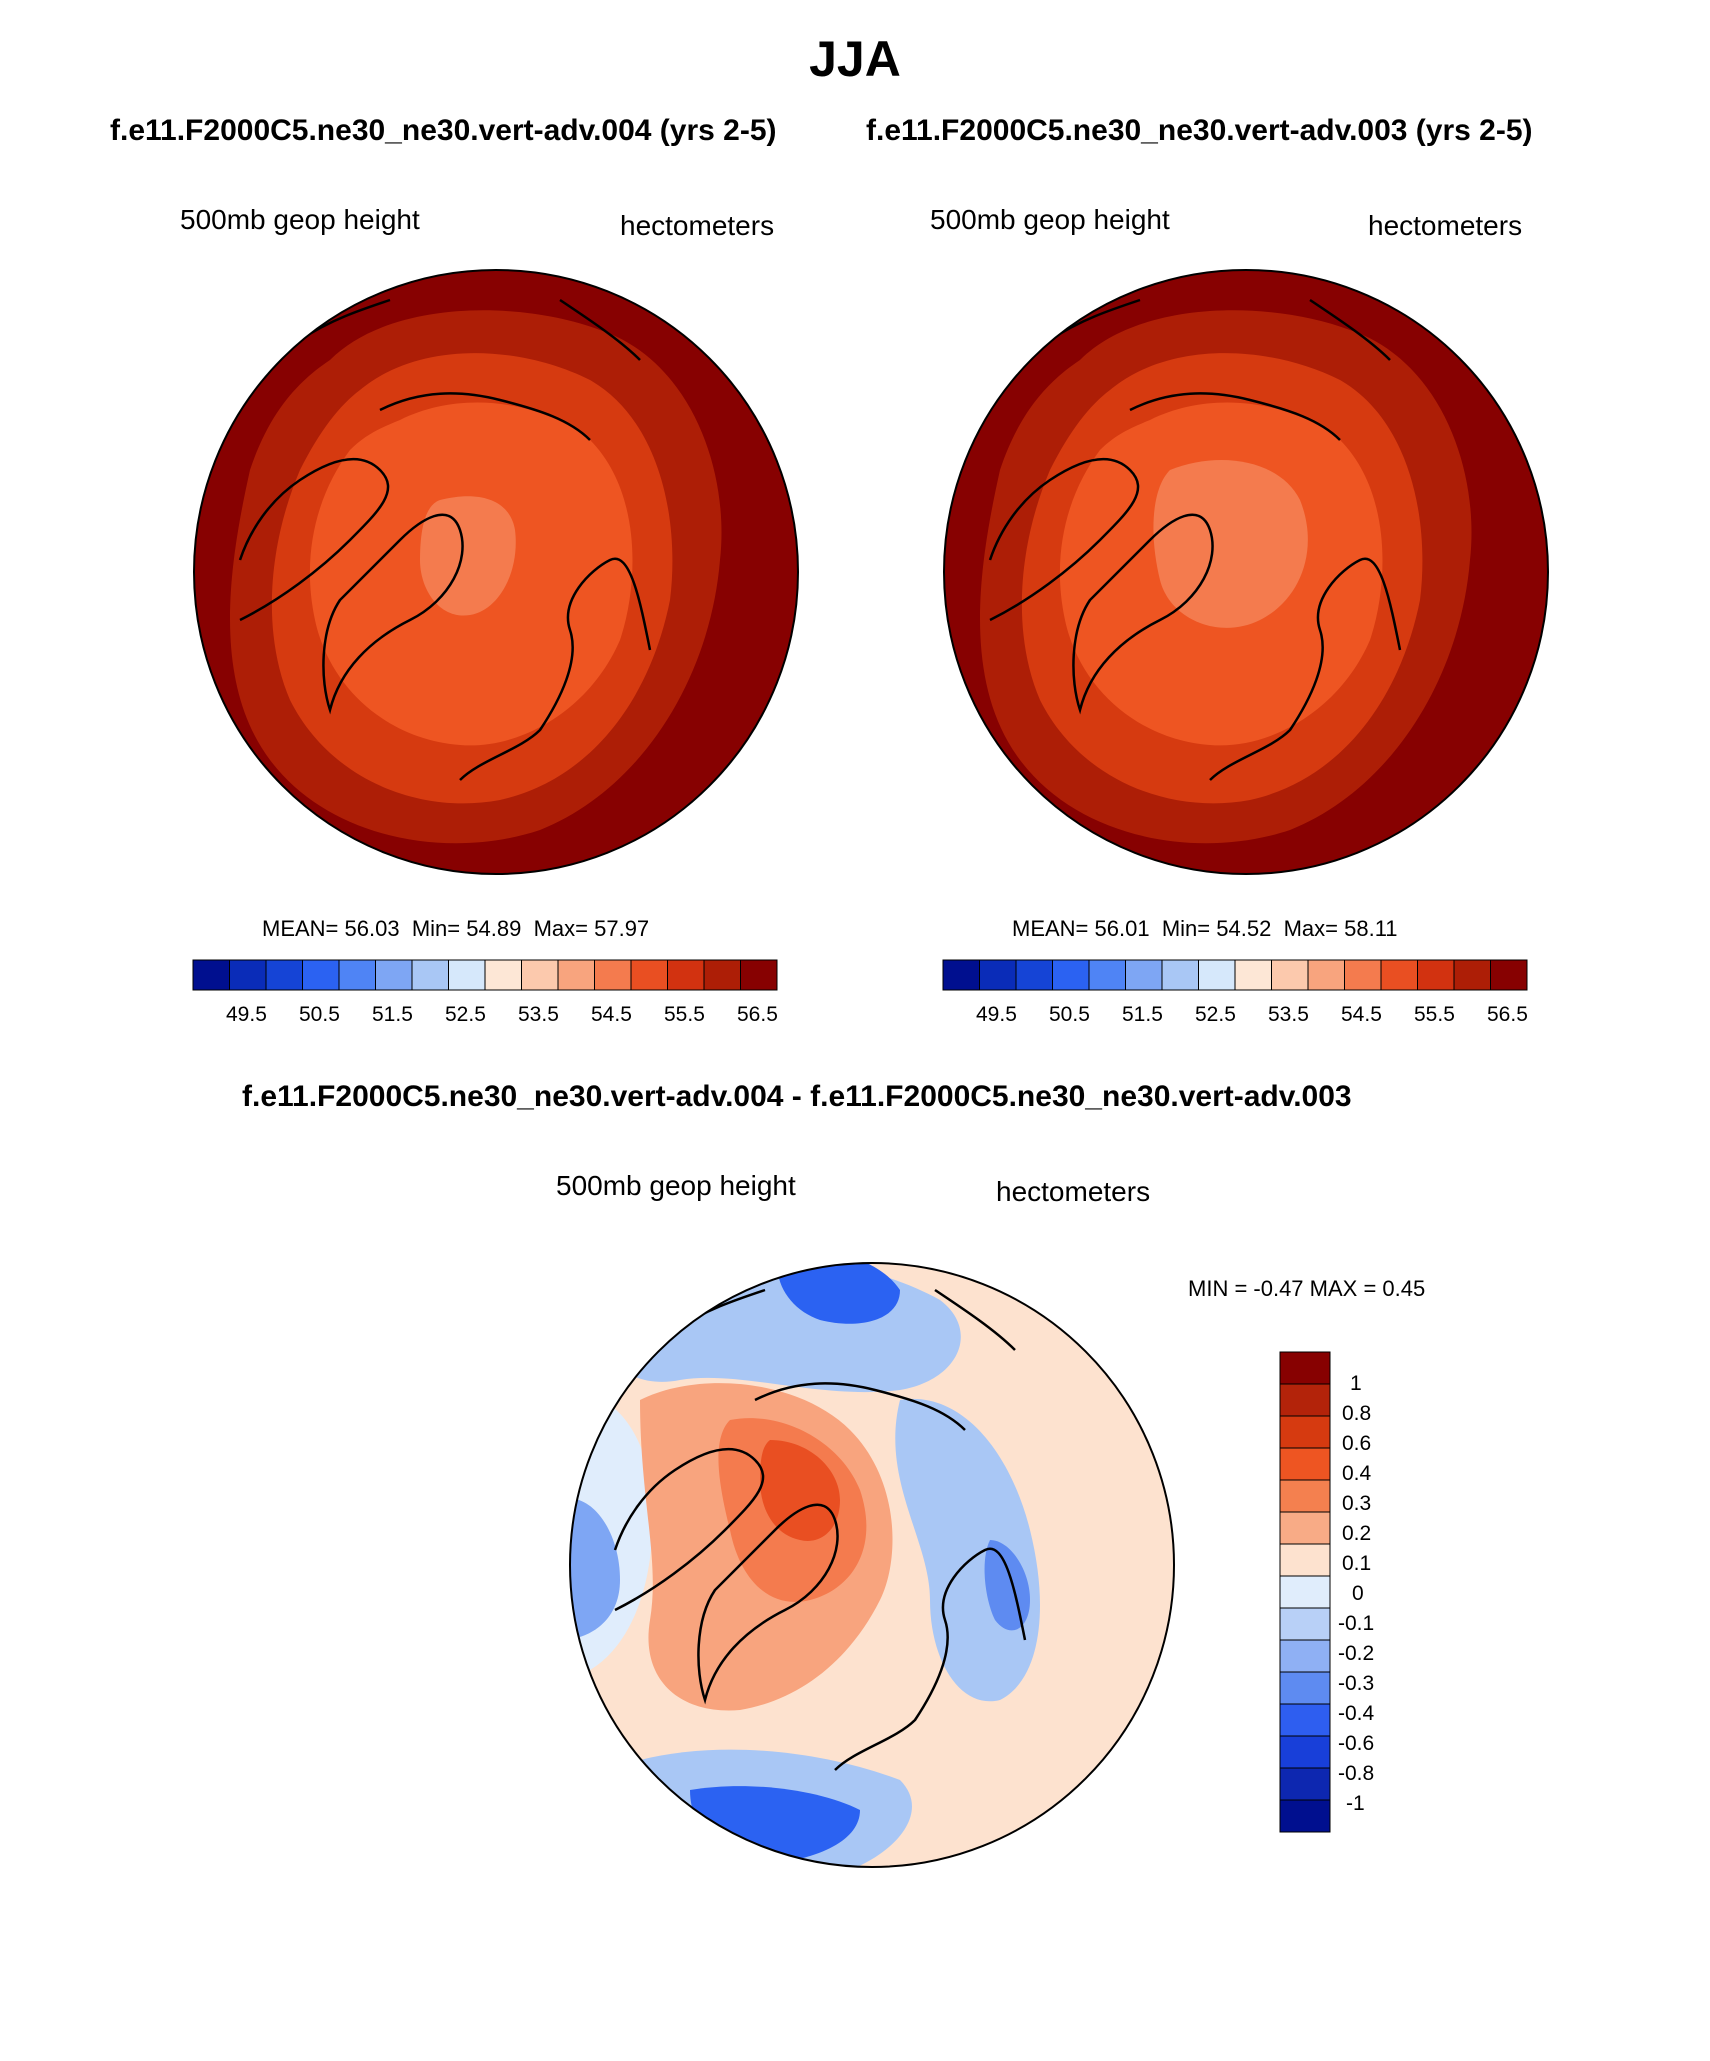 This screenshot has height=2061, width=1710. I want to click on panel2-max-value: 58.11, so click(1371, 928).